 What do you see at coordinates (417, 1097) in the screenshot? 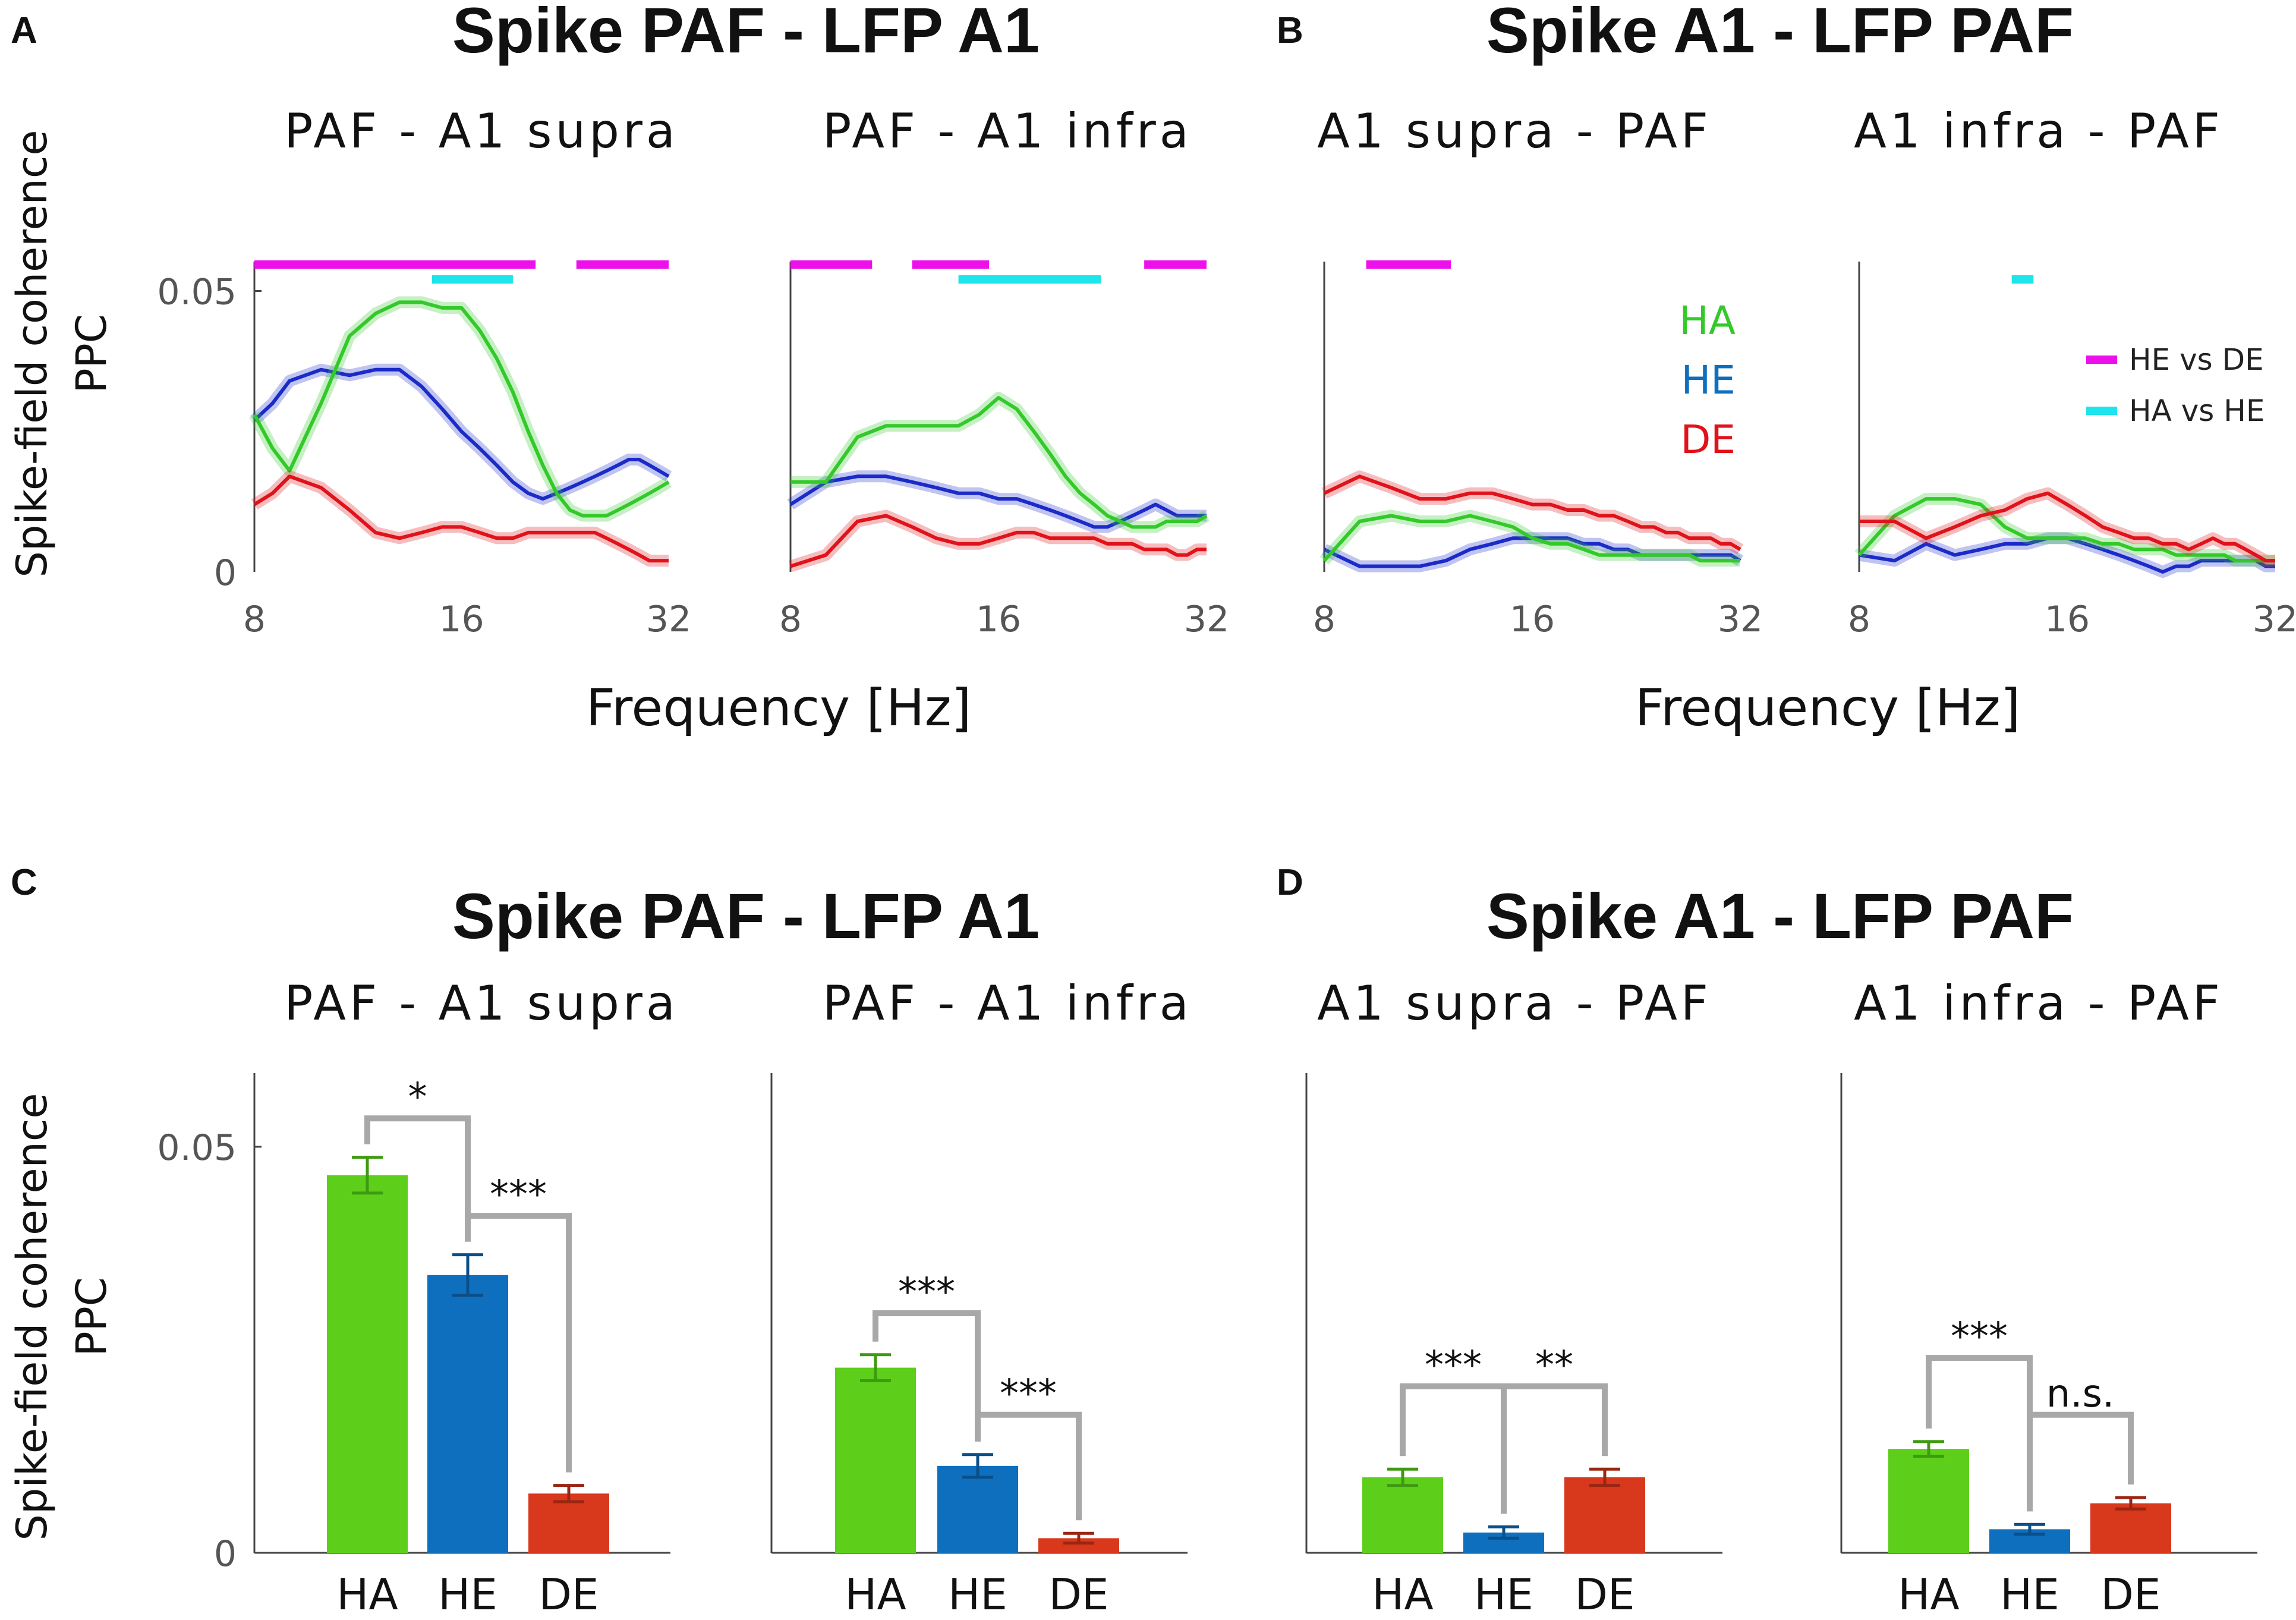
I see `significance-label: *` at bounding box center [417, 1097].